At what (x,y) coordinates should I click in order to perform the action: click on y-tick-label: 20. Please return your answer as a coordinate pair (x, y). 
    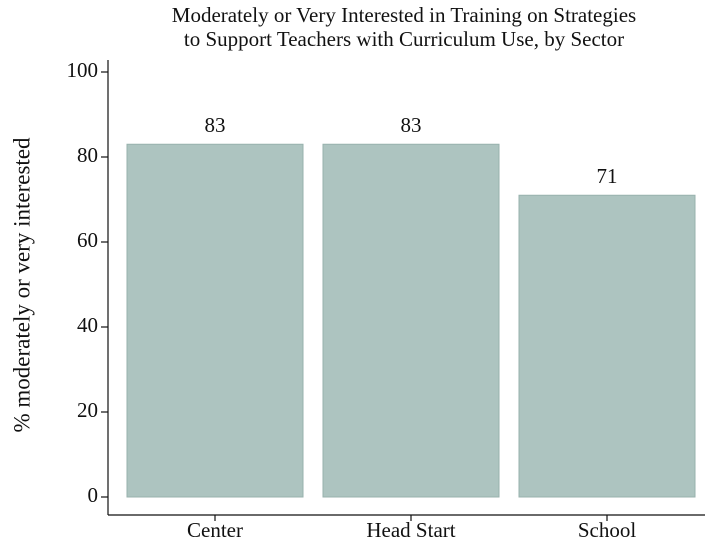
    Looking at the image, I should click on (87, 410).